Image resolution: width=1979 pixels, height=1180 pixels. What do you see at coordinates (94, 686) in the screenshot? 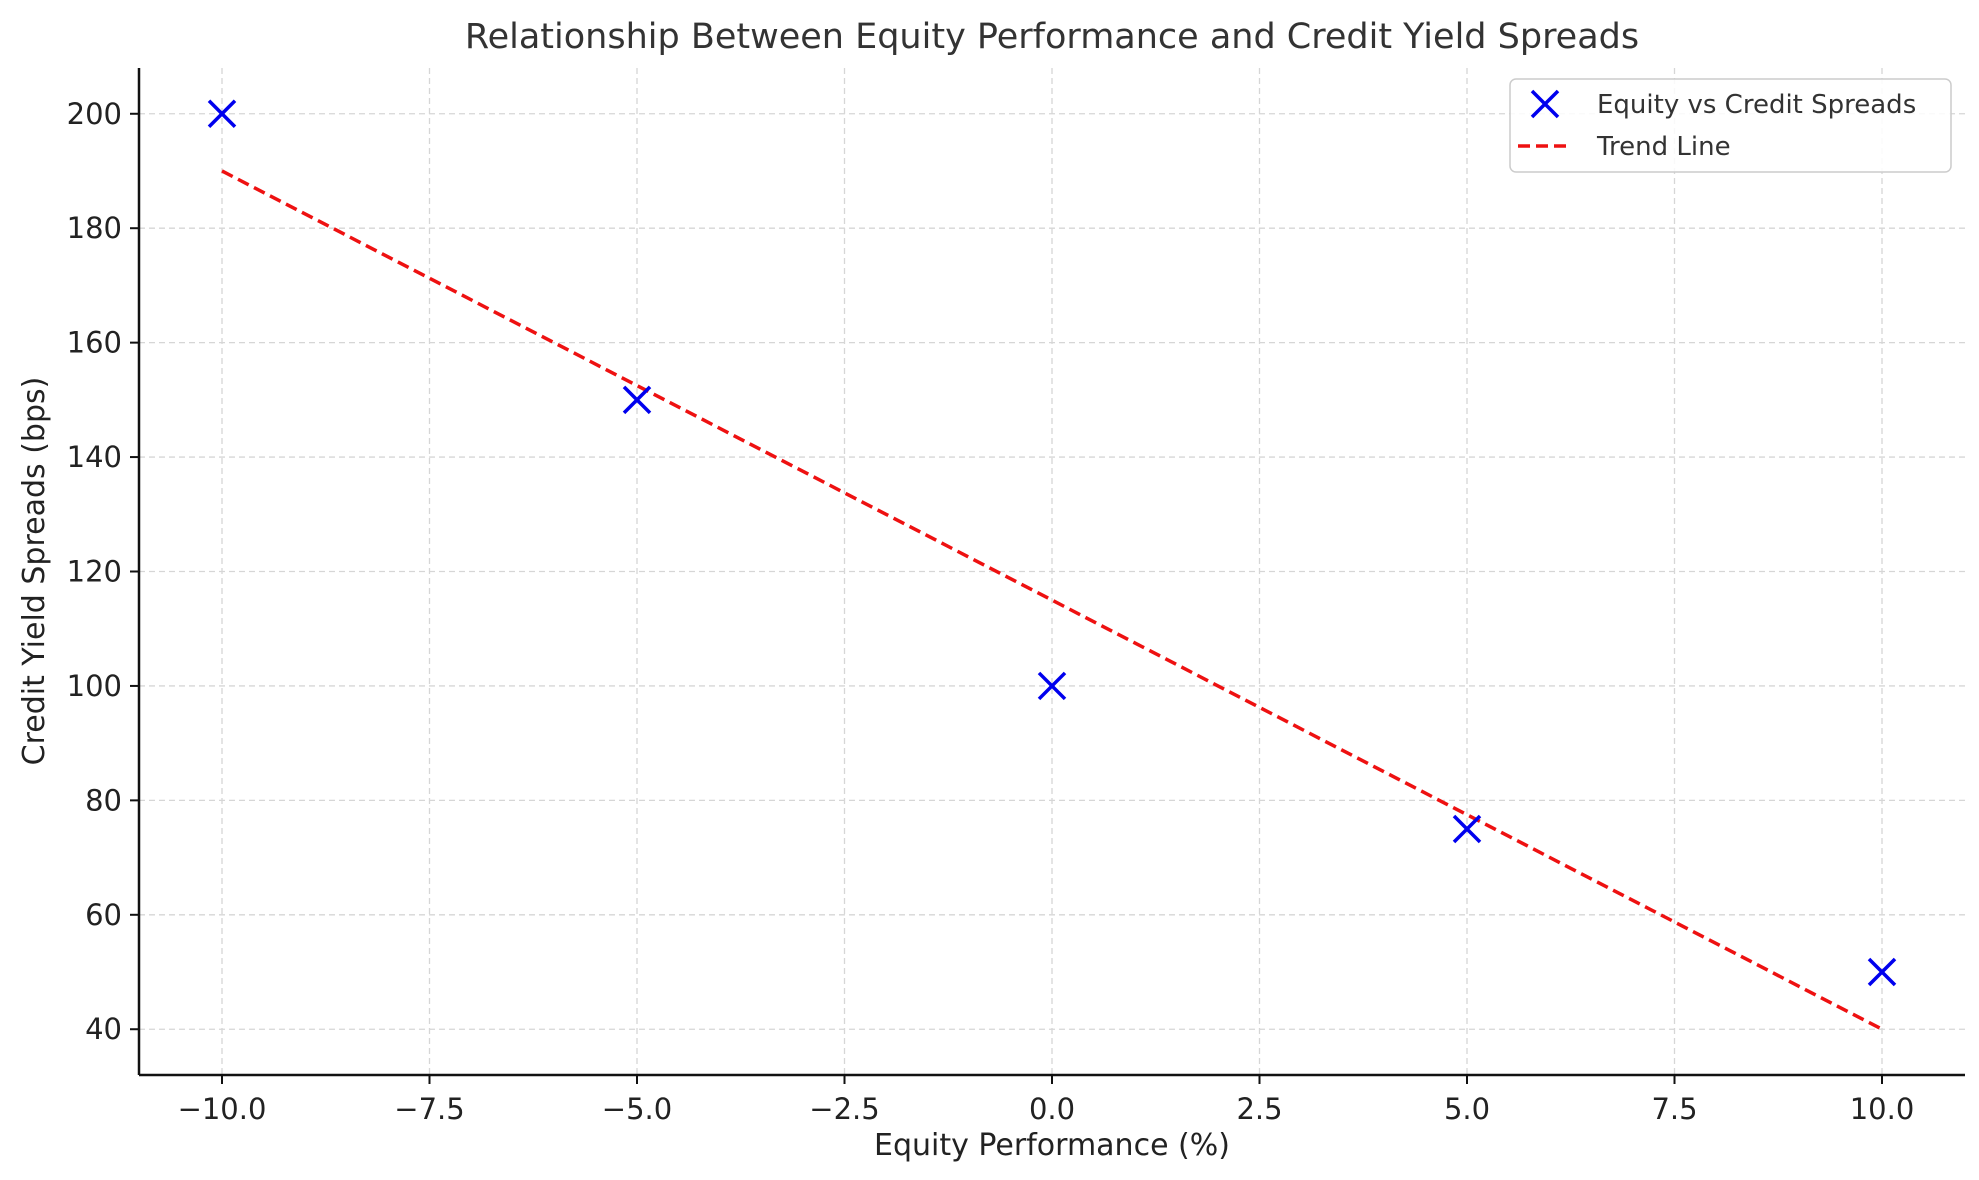
I see `y-tick-label: 100` at bounding box center [94, 686].